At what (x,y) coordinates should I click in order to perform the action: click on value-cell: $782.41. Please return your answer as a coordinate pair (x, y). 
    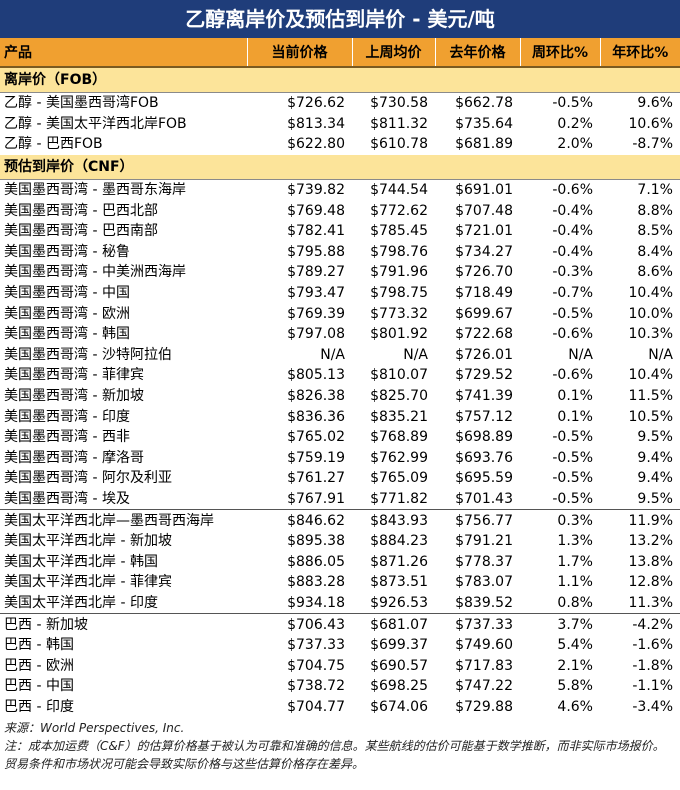
    Looking at the image, I should click on (316, 231).